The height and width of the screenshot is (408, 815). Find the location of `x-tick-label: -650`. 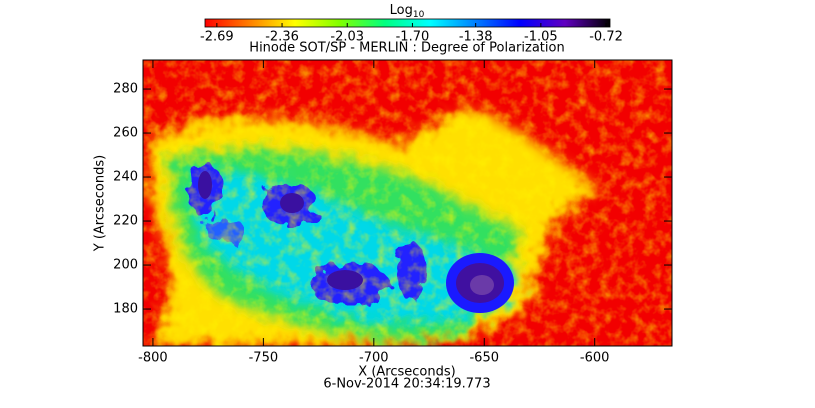

x-tick-label: -650 is located at coordinates (484, 358).